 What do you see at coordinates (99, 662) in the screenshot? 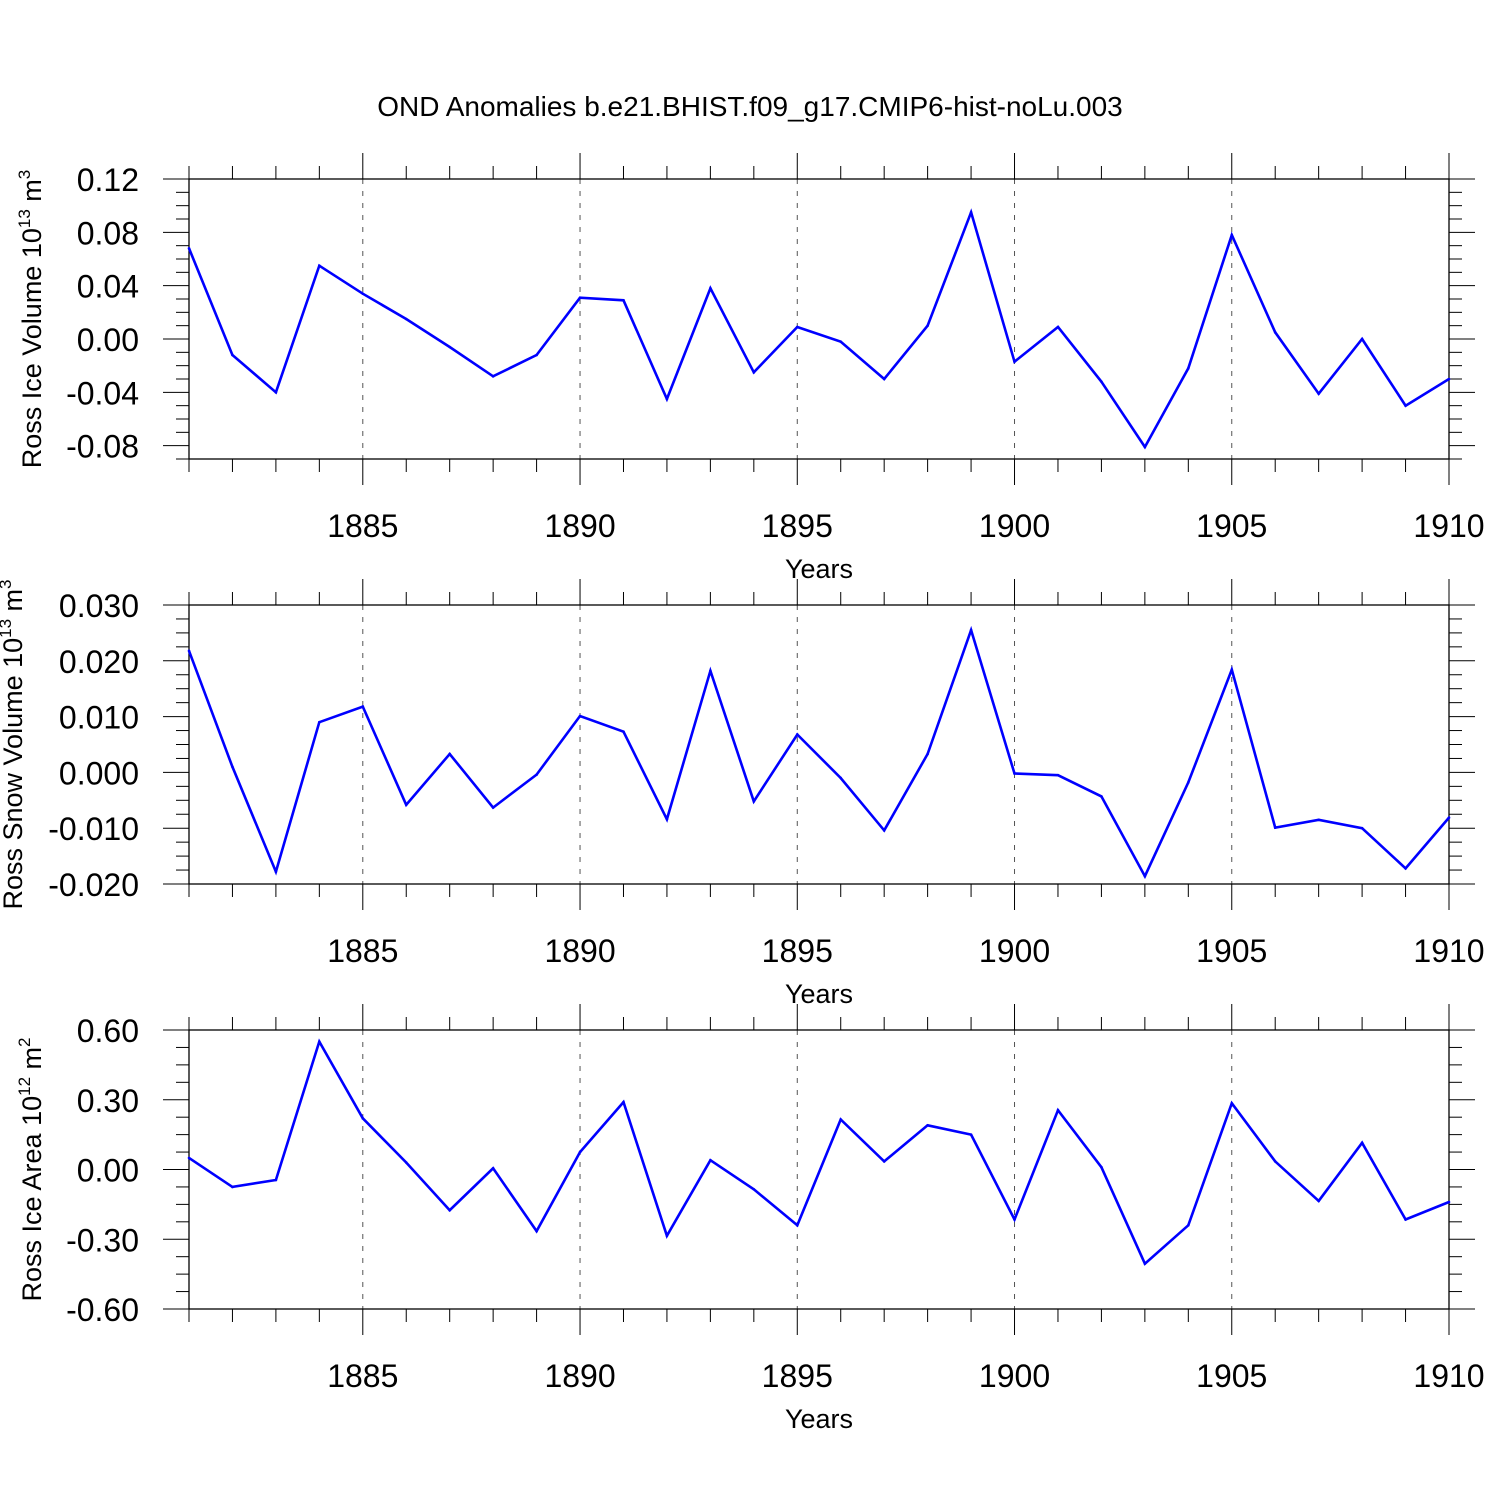
I see `y-tick-label: 0.020` at bounding box center [99, 662].